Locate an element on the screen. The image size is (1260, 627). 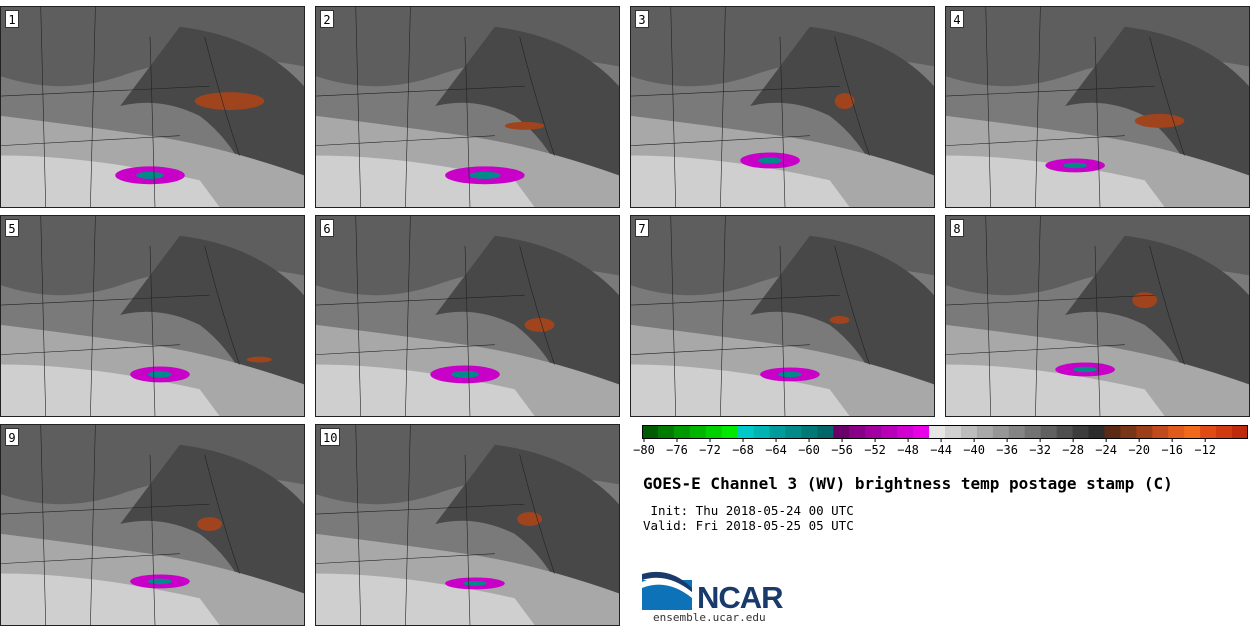
colorbar-tick-label: −80 is located at coordinates (644, 450).